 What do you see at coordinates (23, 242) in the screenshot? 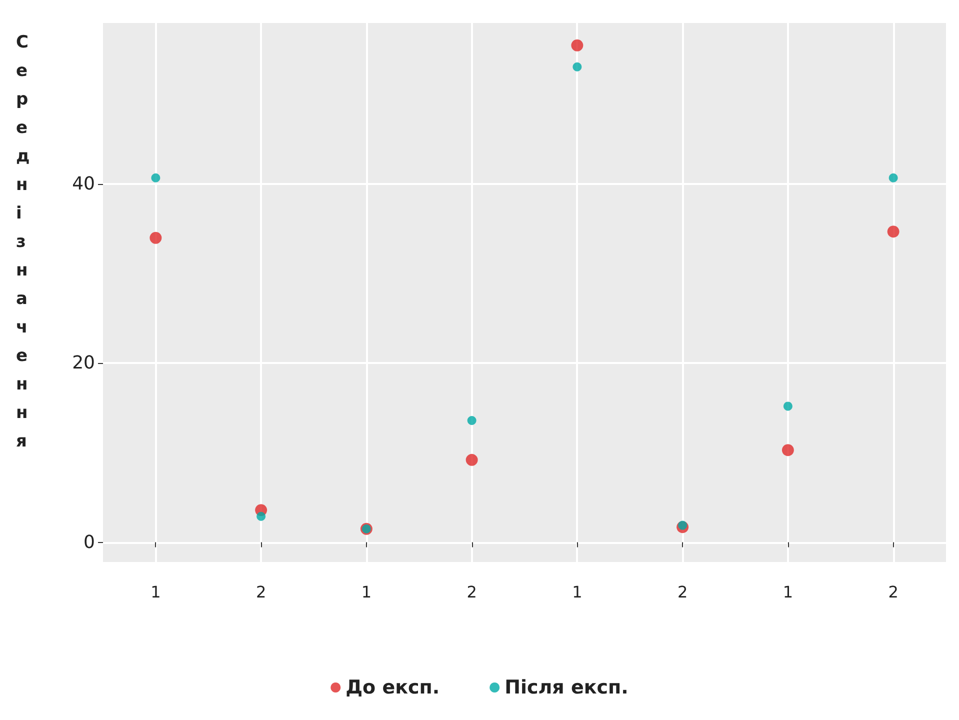
I see `text: Середні значення` at bounding box center [23, 242].